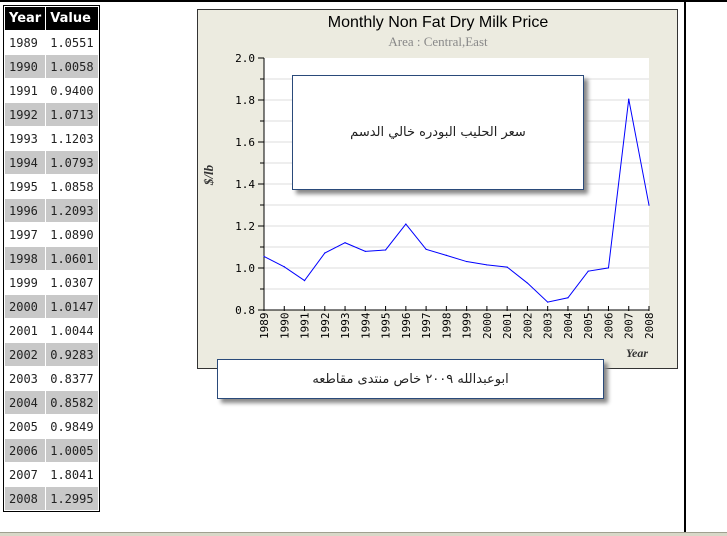 The width and height of the screenshot is (727, 536). I want to click on value-cell: 0.9400, so click(72, 90).